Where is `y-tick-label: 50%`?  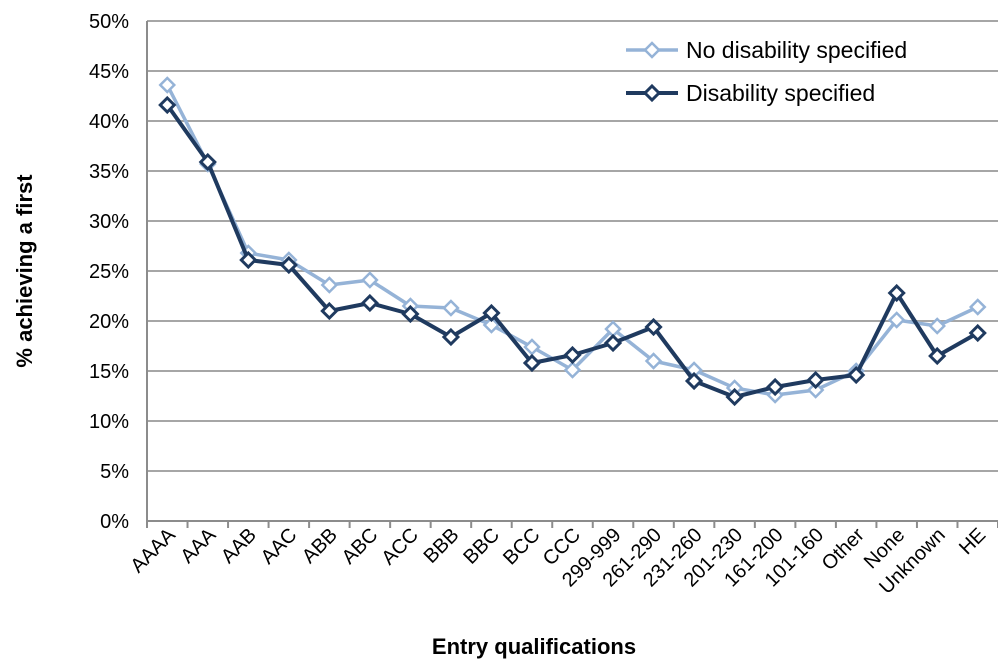 y-tick-label: 50% is located at coordinates (109, 22).